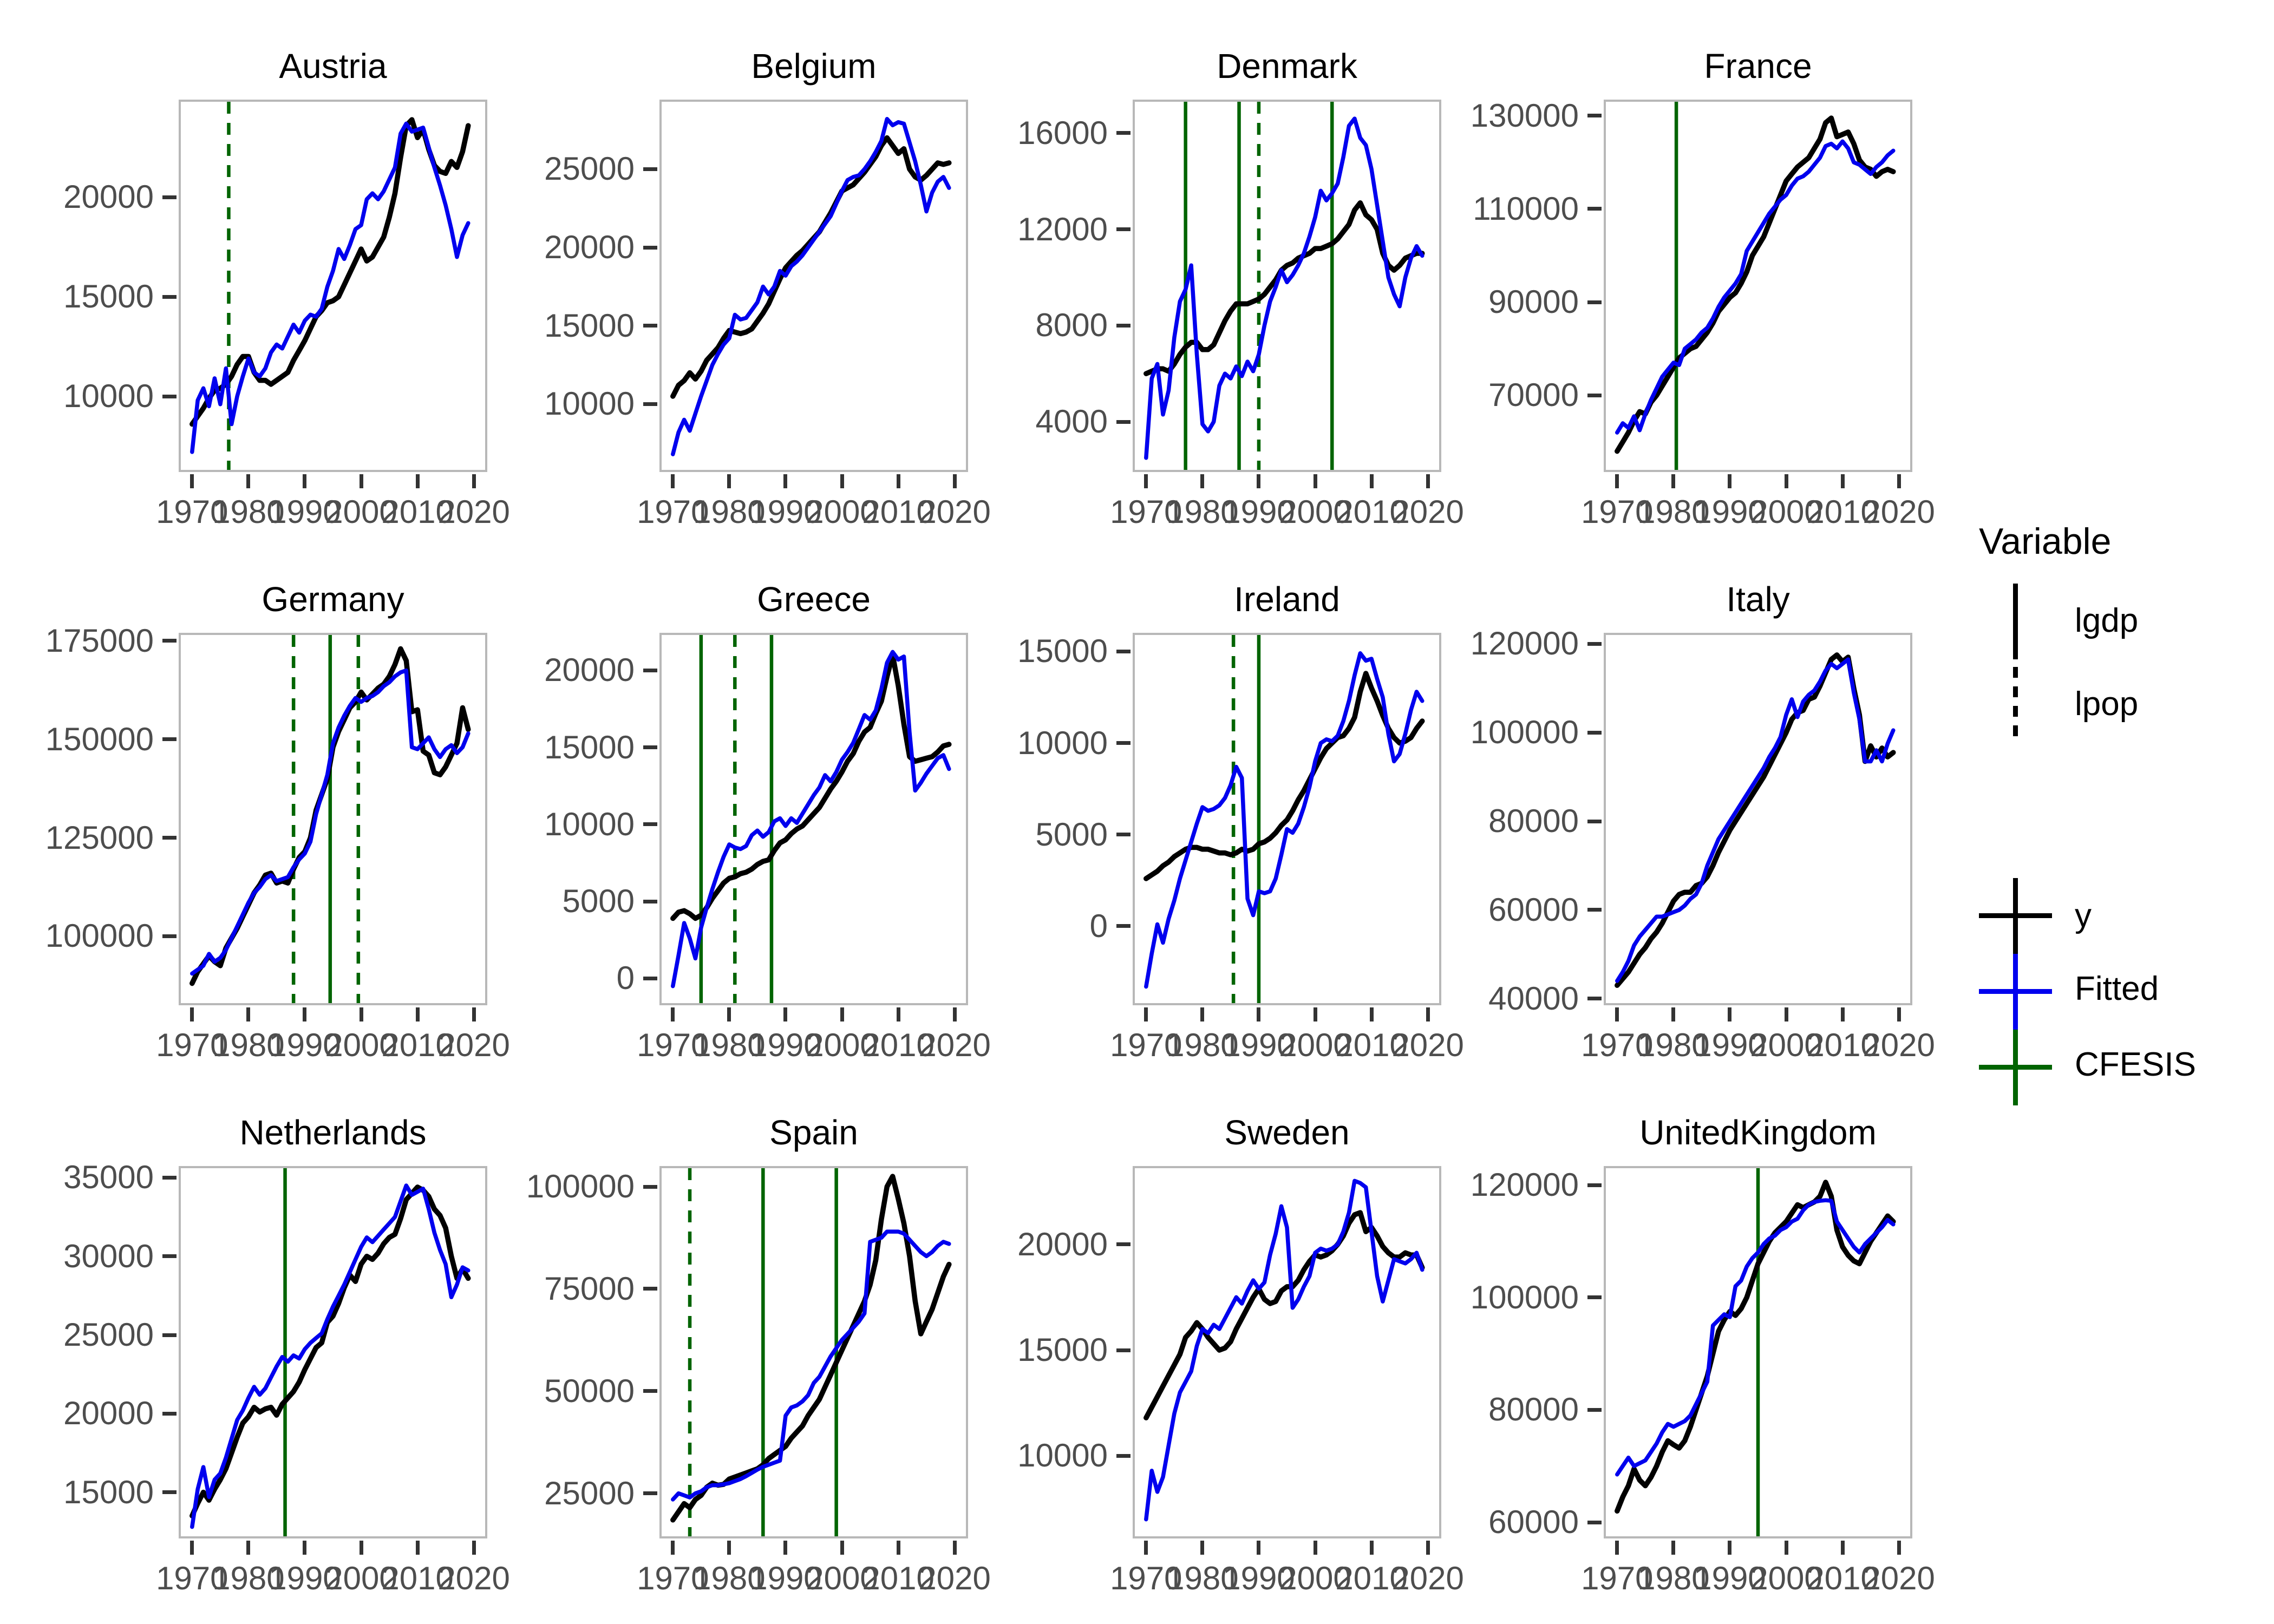 Image resolution: width=2274 pixels, height=1624 pixels. I want to click on legend-item-y: y, so click(2084, 915).